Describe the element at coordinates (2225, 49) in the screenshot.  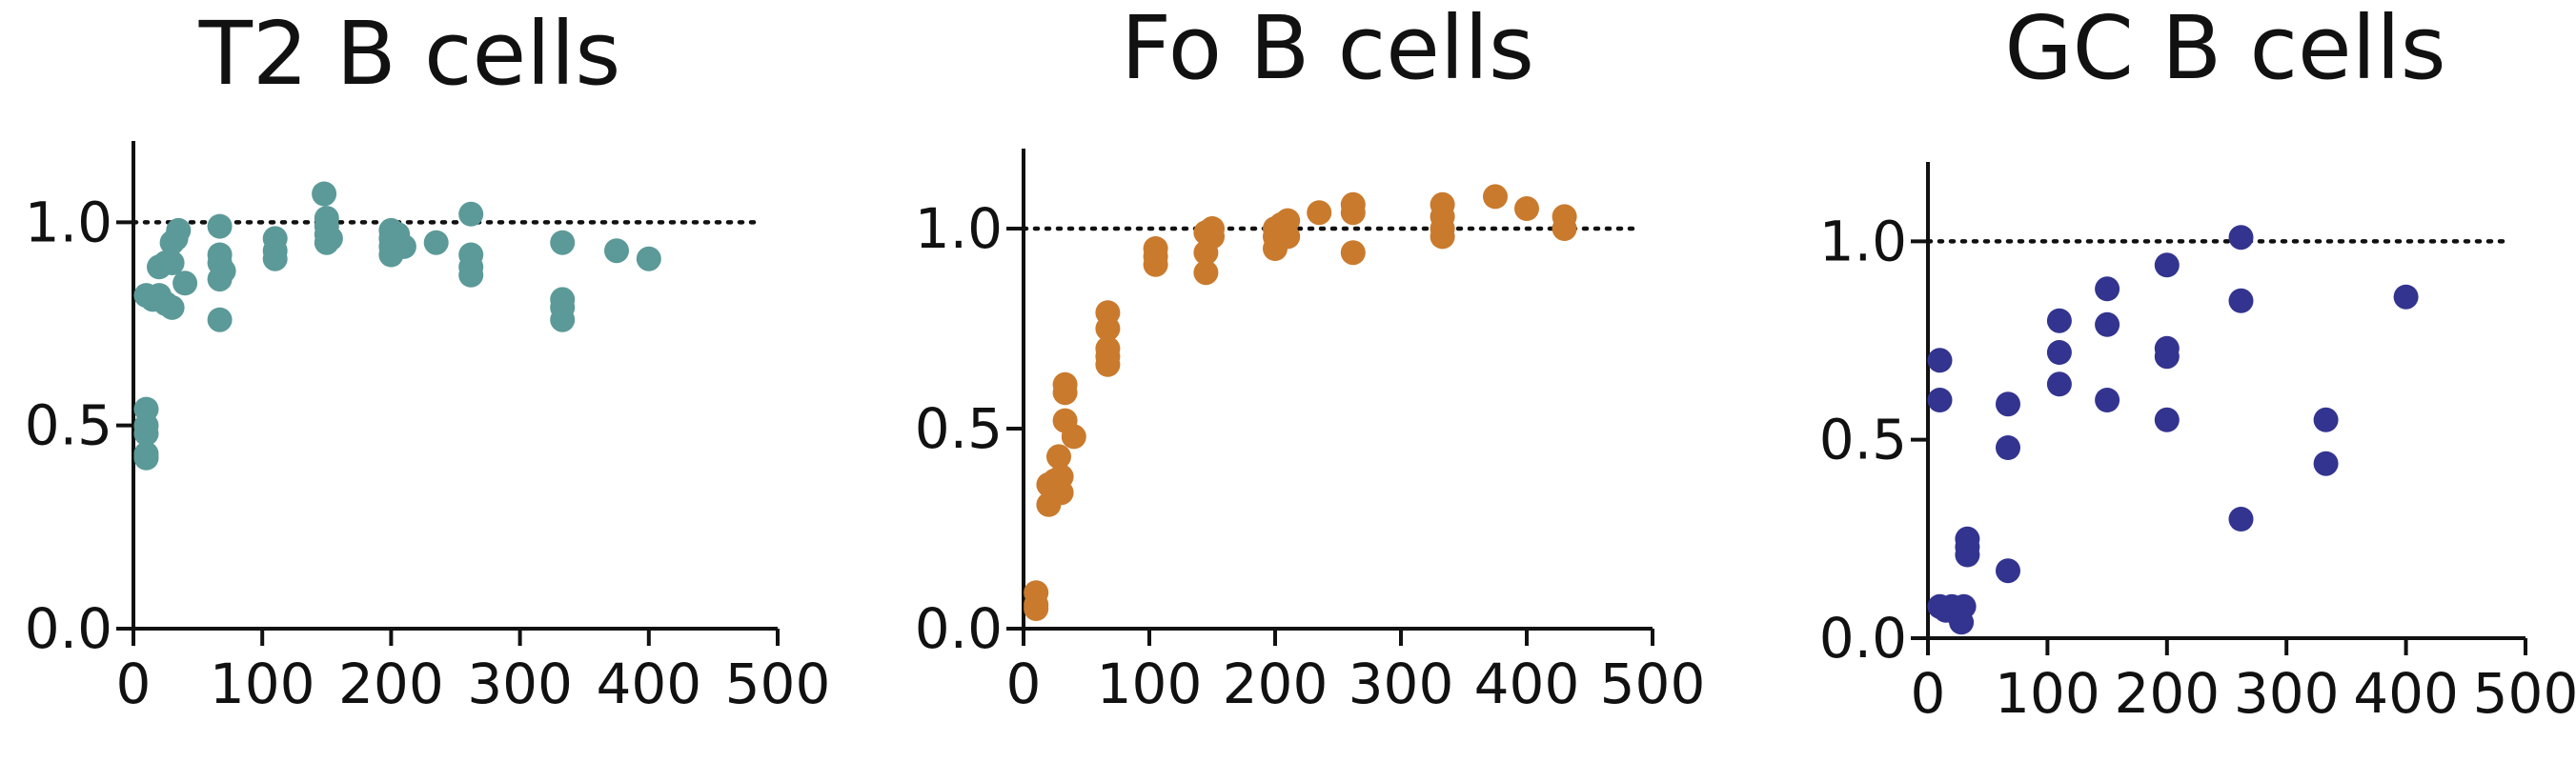
I see `chart-title: GC B cells` at that location.